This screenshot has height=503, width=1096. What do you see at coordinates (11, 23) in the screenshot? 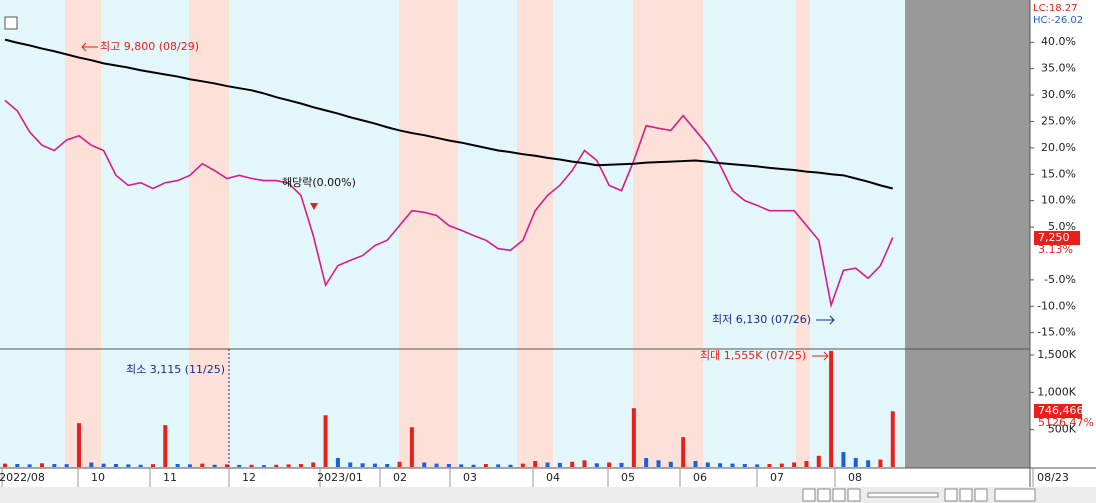
I see `menu-icon` at bounding box center [11, 23].